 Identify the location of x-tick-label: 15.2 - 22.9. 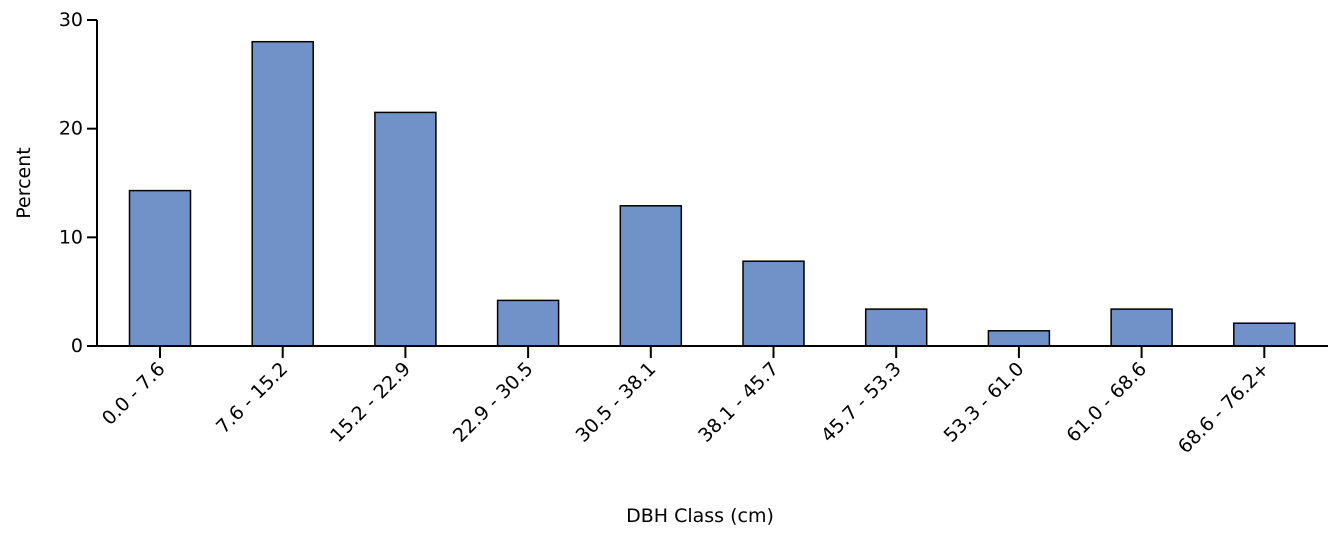
(370, 402).